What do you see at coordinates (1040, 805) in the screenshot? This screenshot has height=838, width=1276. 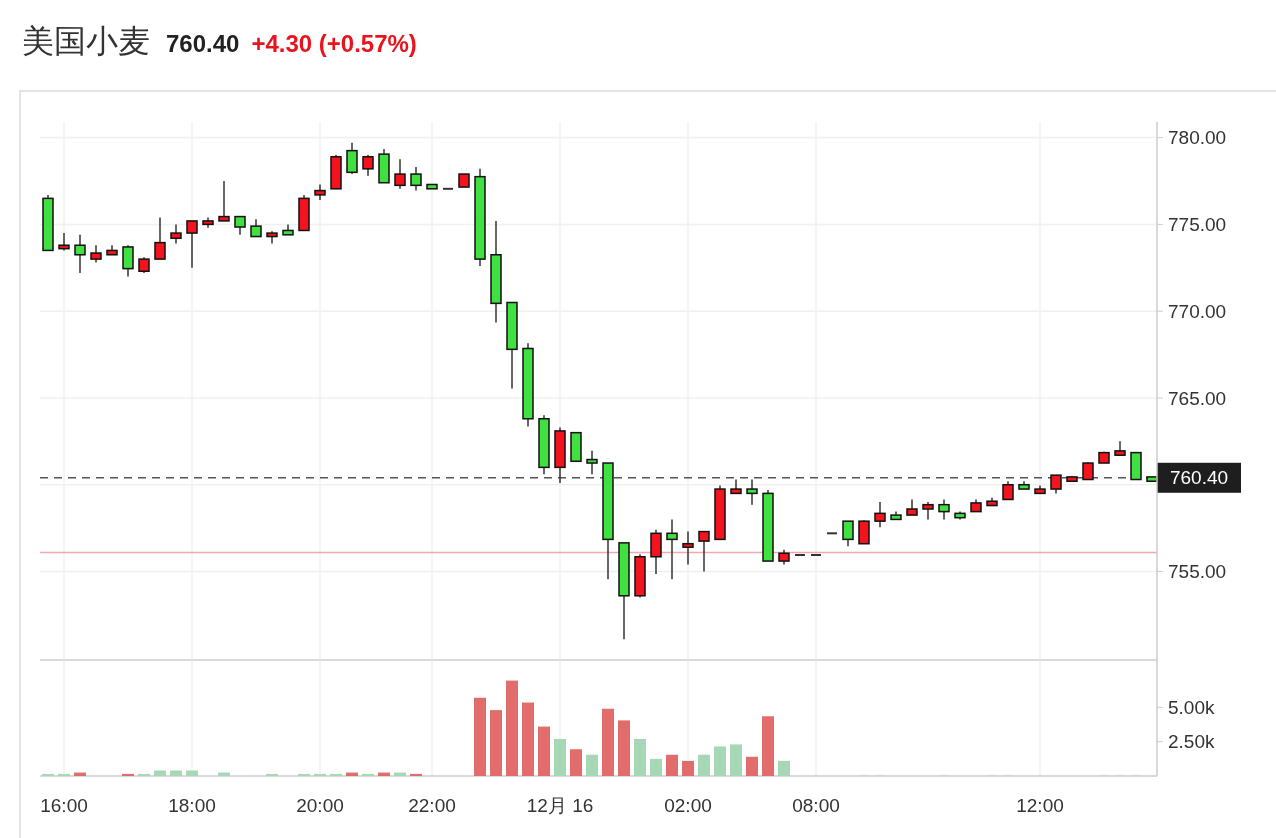 I see `x-tick-label: 12:00` at bounding box center [1040, 805].